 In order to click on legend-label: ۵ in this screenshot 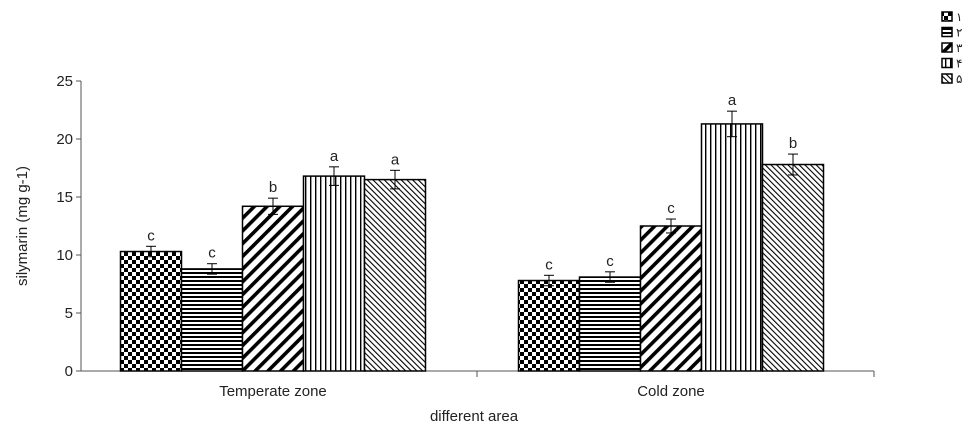, I will do `click(959, 79)`.